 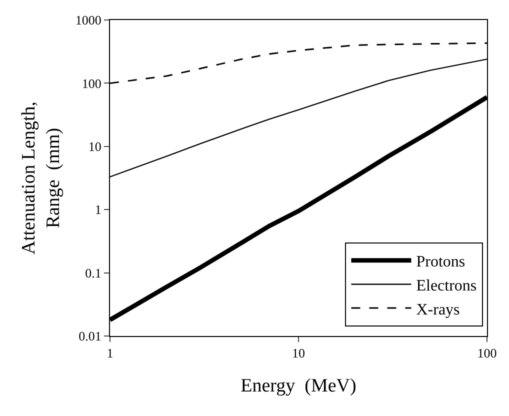 I want to click on legend-label: Protons, so click(x=441, y=262).